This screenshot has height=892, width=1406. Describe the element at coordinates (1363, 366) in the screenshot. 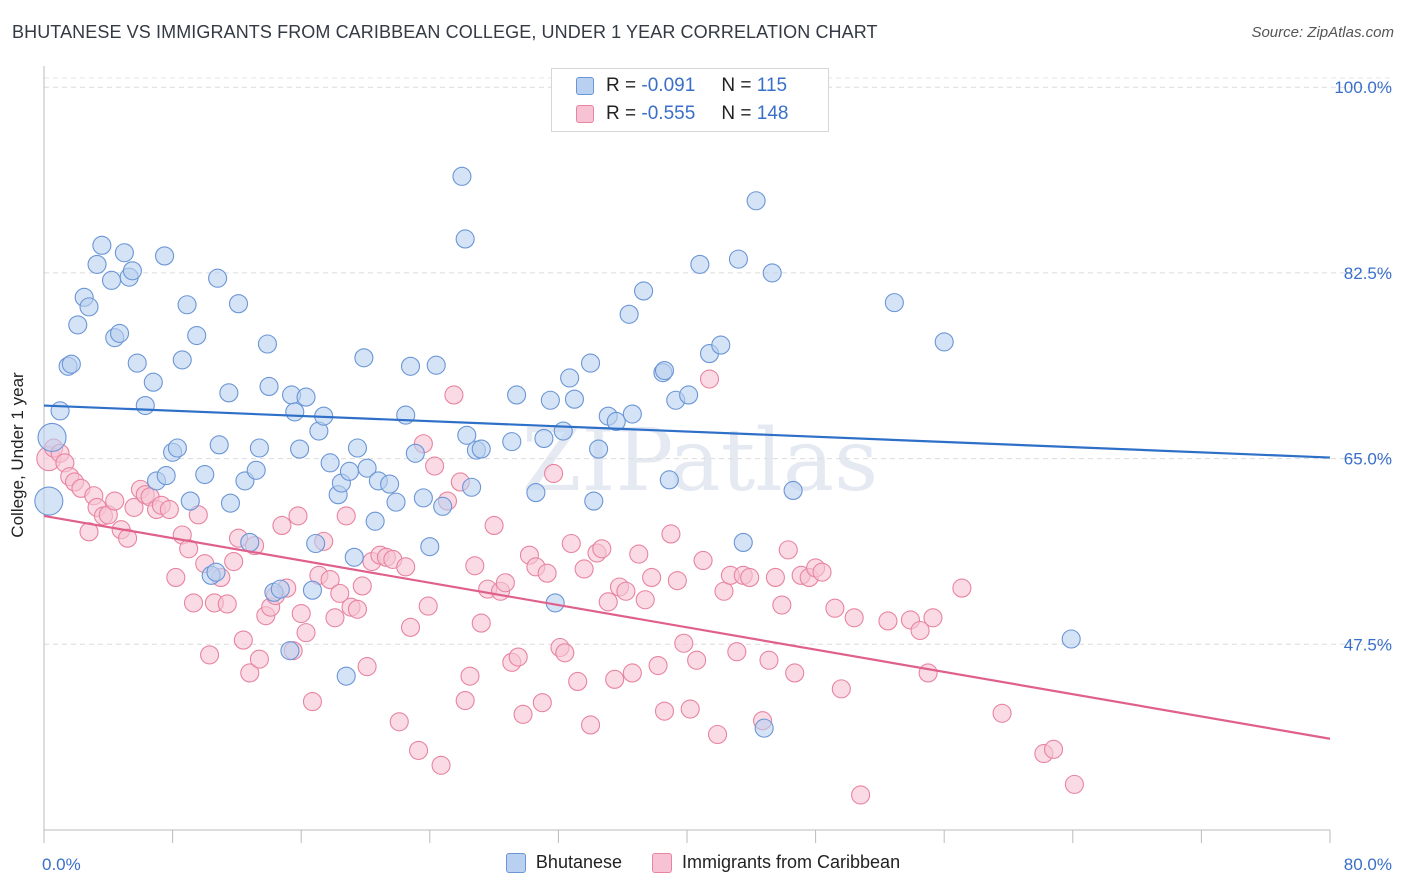

I see `y-tick-labels: 47.5% 65.0% 82.5% 100.0%` at that location.